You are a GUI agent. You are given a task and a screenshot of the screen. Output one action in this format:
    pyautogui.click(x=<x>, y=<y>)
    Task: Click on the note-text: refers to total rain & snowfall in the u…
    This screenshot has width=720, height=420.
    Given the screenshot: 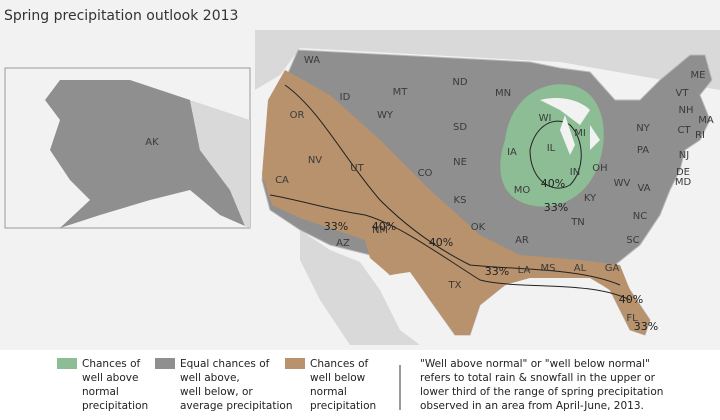 What is the action you would take?
    pyautogui.click(x=538, y=378)
    